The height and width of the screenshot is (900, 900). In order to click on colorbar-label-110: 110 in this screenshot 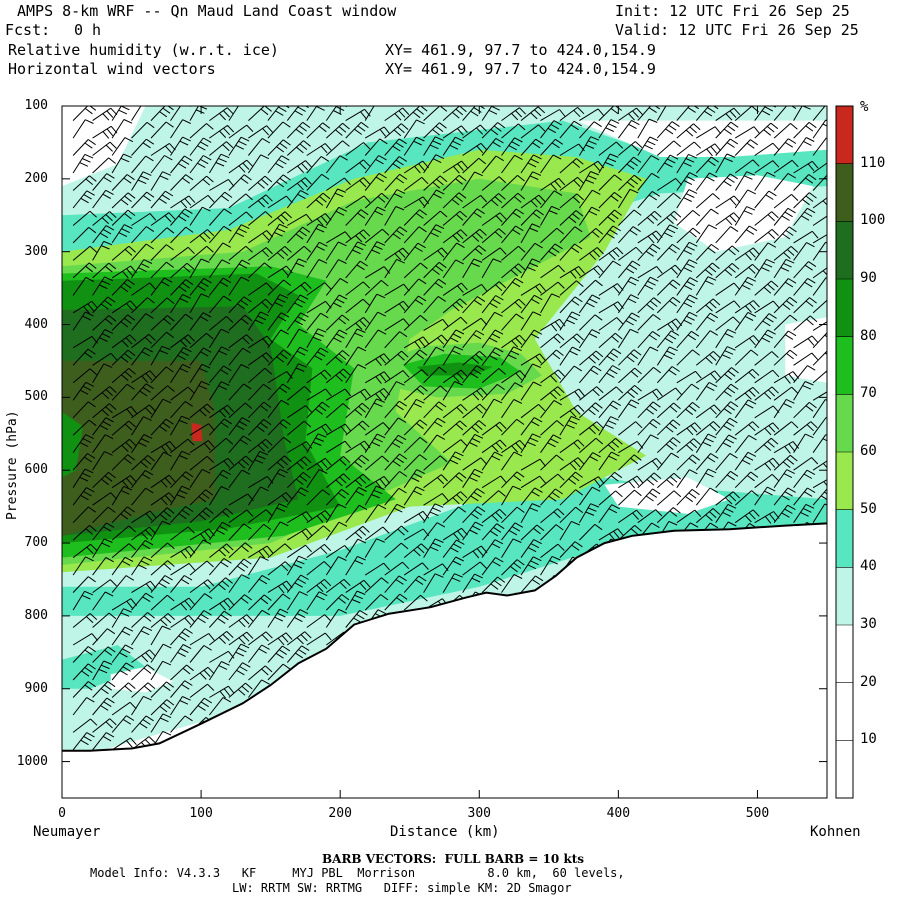, I will do `click(873, 162)`.